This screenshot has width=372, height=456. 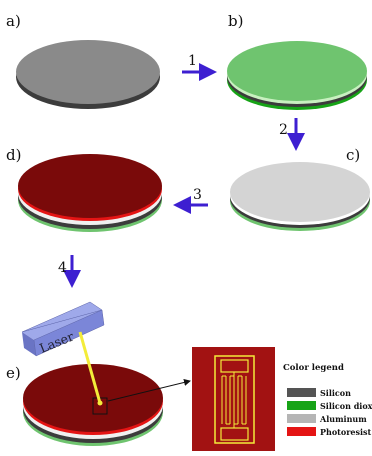 What do you see at coordinates (62, 268) in the screenshot?
I see `step-number-4: 4` at bounding box center [62, 268].